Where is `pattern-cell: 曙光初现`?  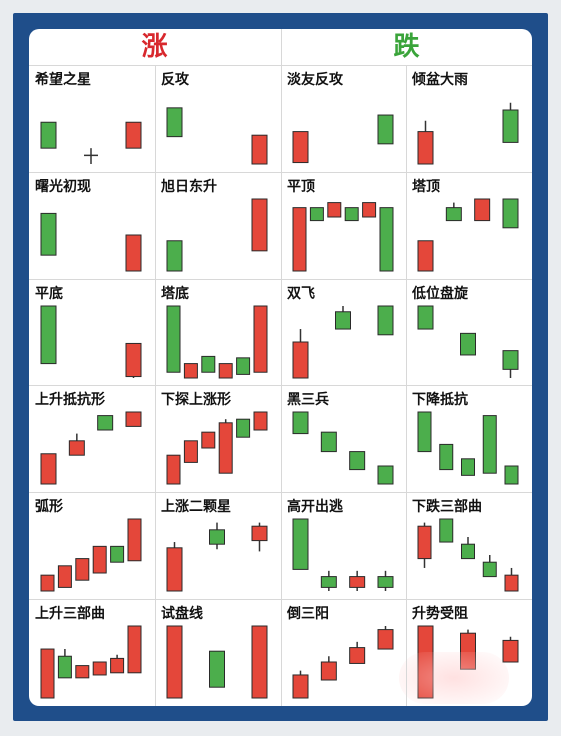 pattern-cell: 曙光初现 is located at coordinates (91, 228).